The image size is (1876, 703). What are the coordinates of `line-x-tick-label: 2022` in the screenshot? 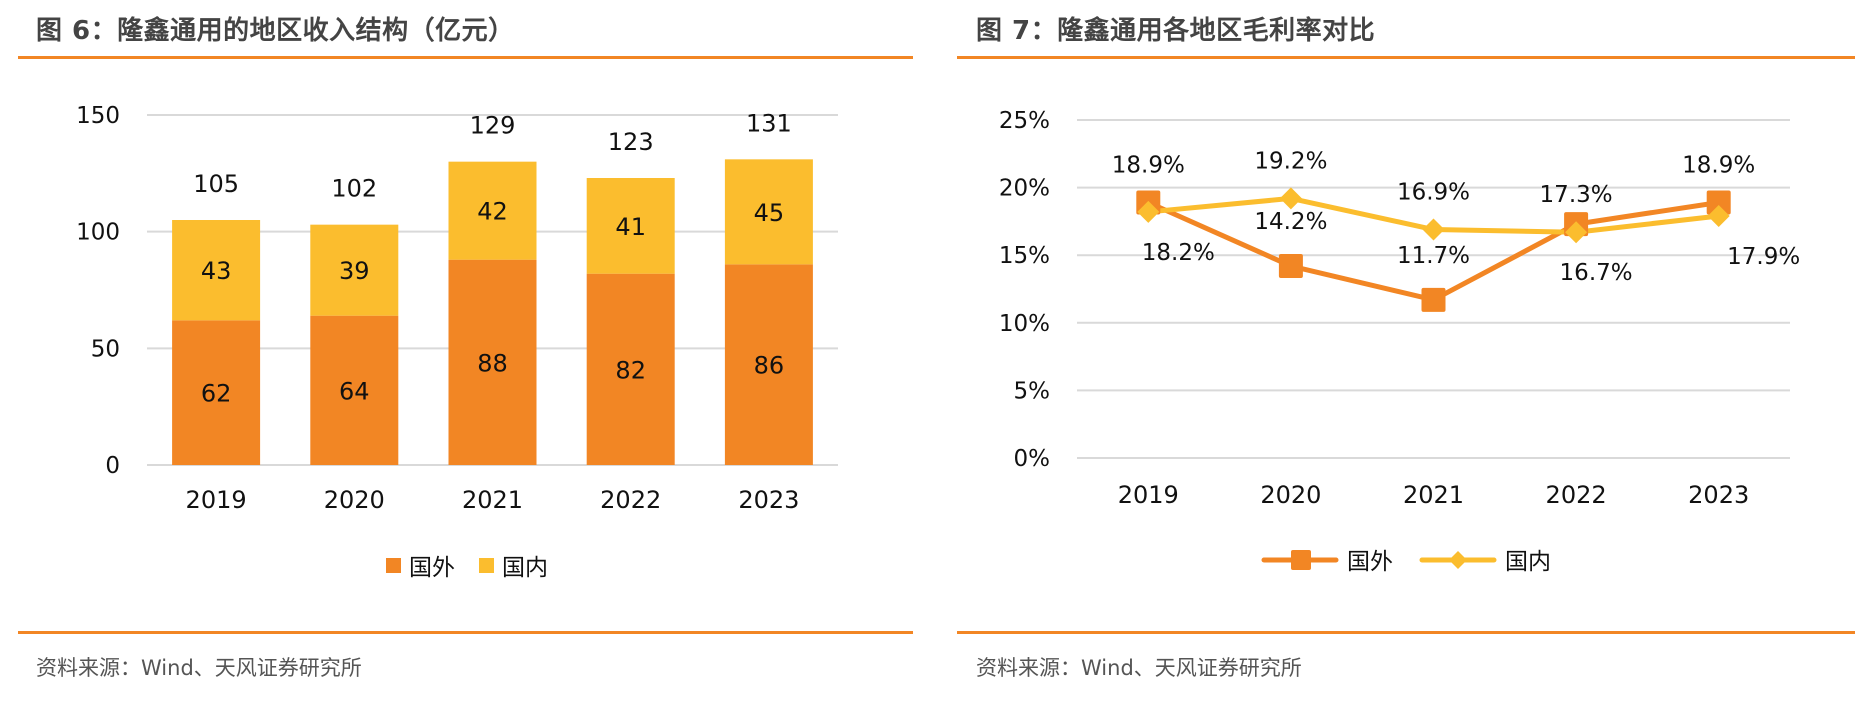 It's located at (1576, 495).